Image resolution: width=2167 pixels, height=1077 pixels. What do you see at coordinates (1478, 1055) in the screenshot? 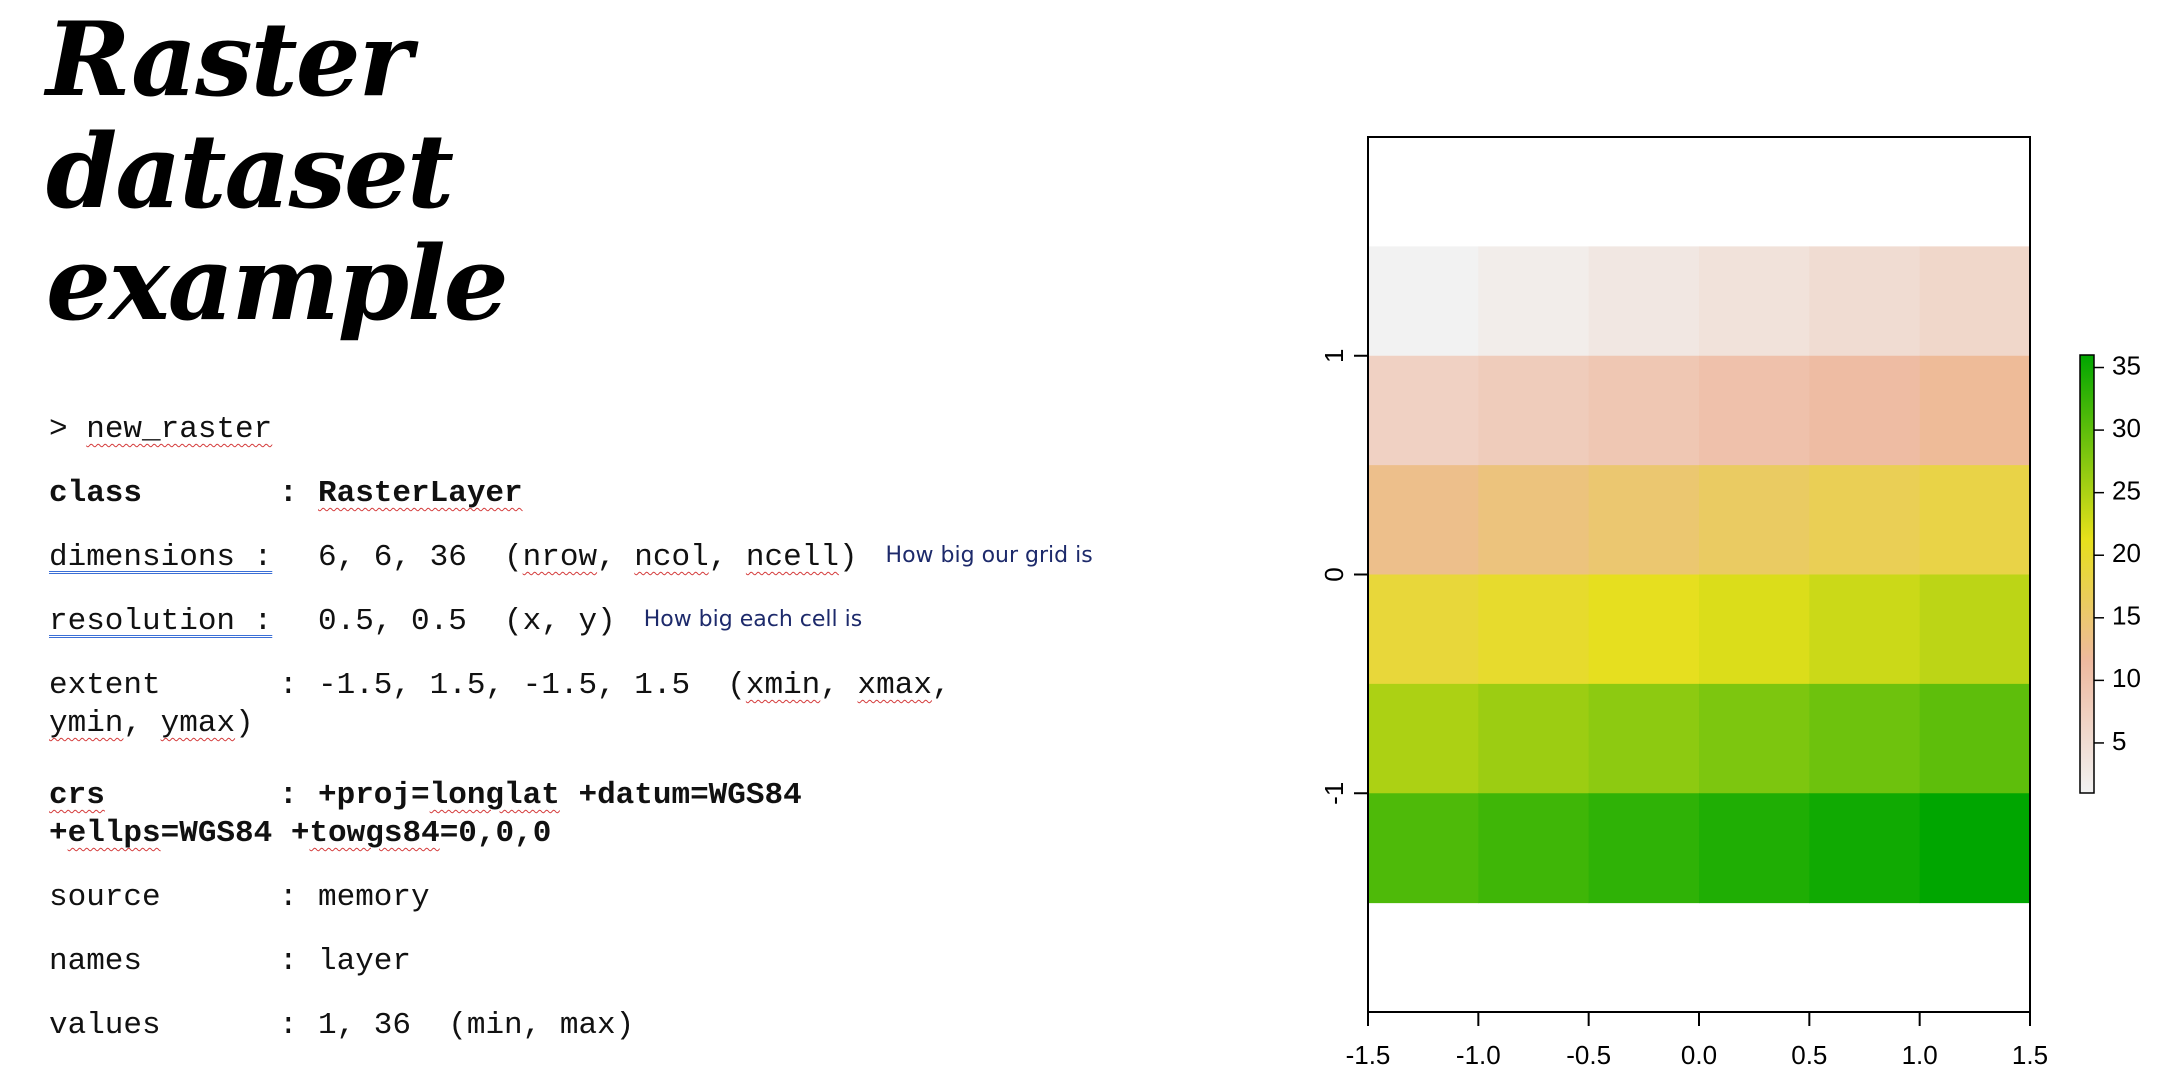
I see `x-tick-label: -1.0` at bounding box center [1478, 1055].